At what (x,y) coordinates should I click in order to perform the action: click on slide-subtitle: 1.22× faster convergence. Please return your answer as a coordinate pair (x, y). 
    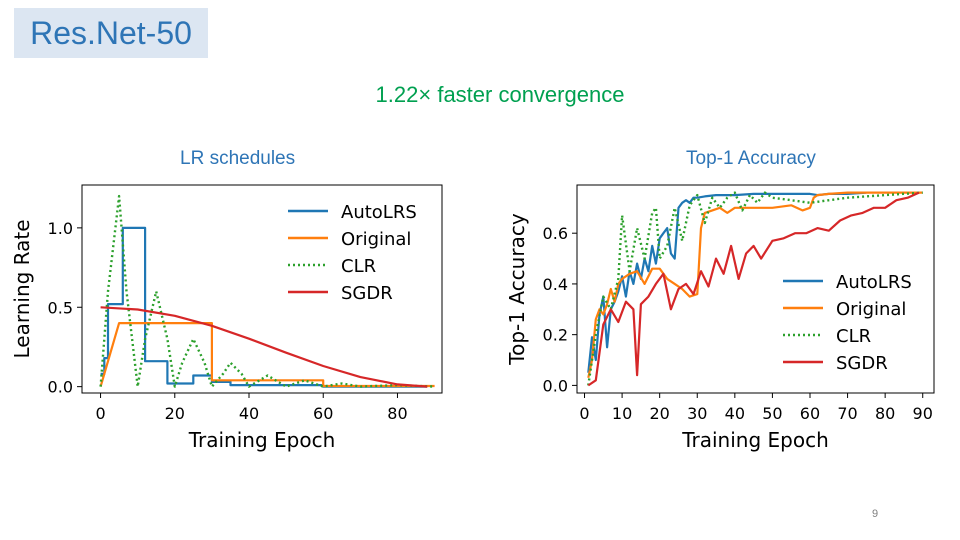
    Looking at the image, I should click on (500, 94).